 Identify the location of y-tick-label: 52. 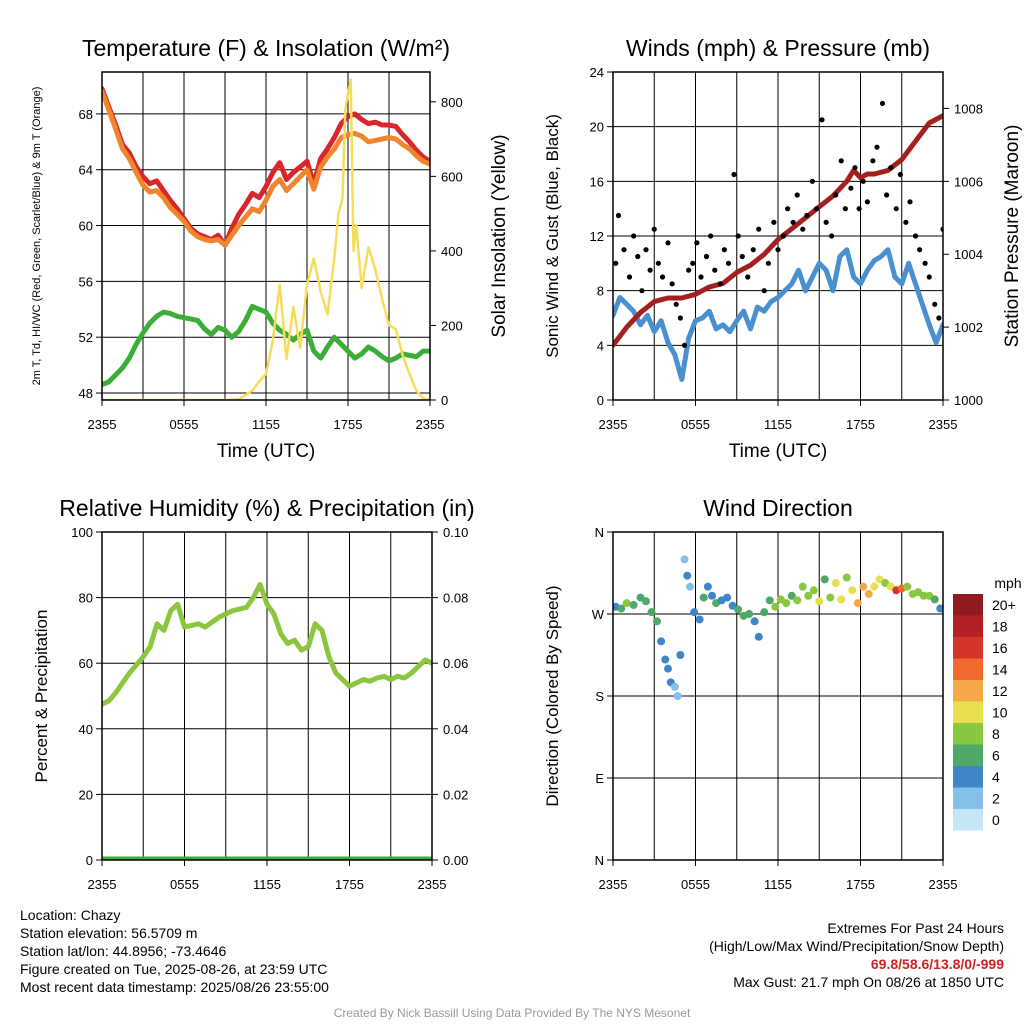
(86, 337).